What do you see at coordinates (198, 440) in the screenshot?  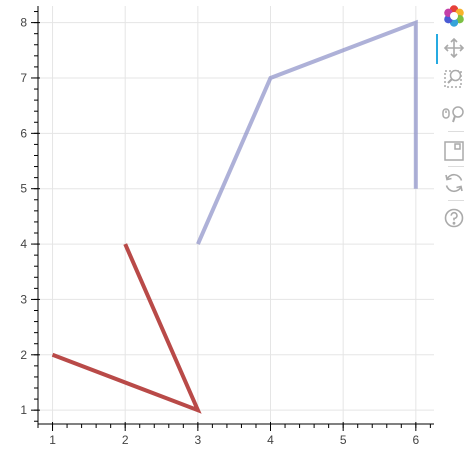 I see `x-tick-label: 3` at bounding box center [198, 440].